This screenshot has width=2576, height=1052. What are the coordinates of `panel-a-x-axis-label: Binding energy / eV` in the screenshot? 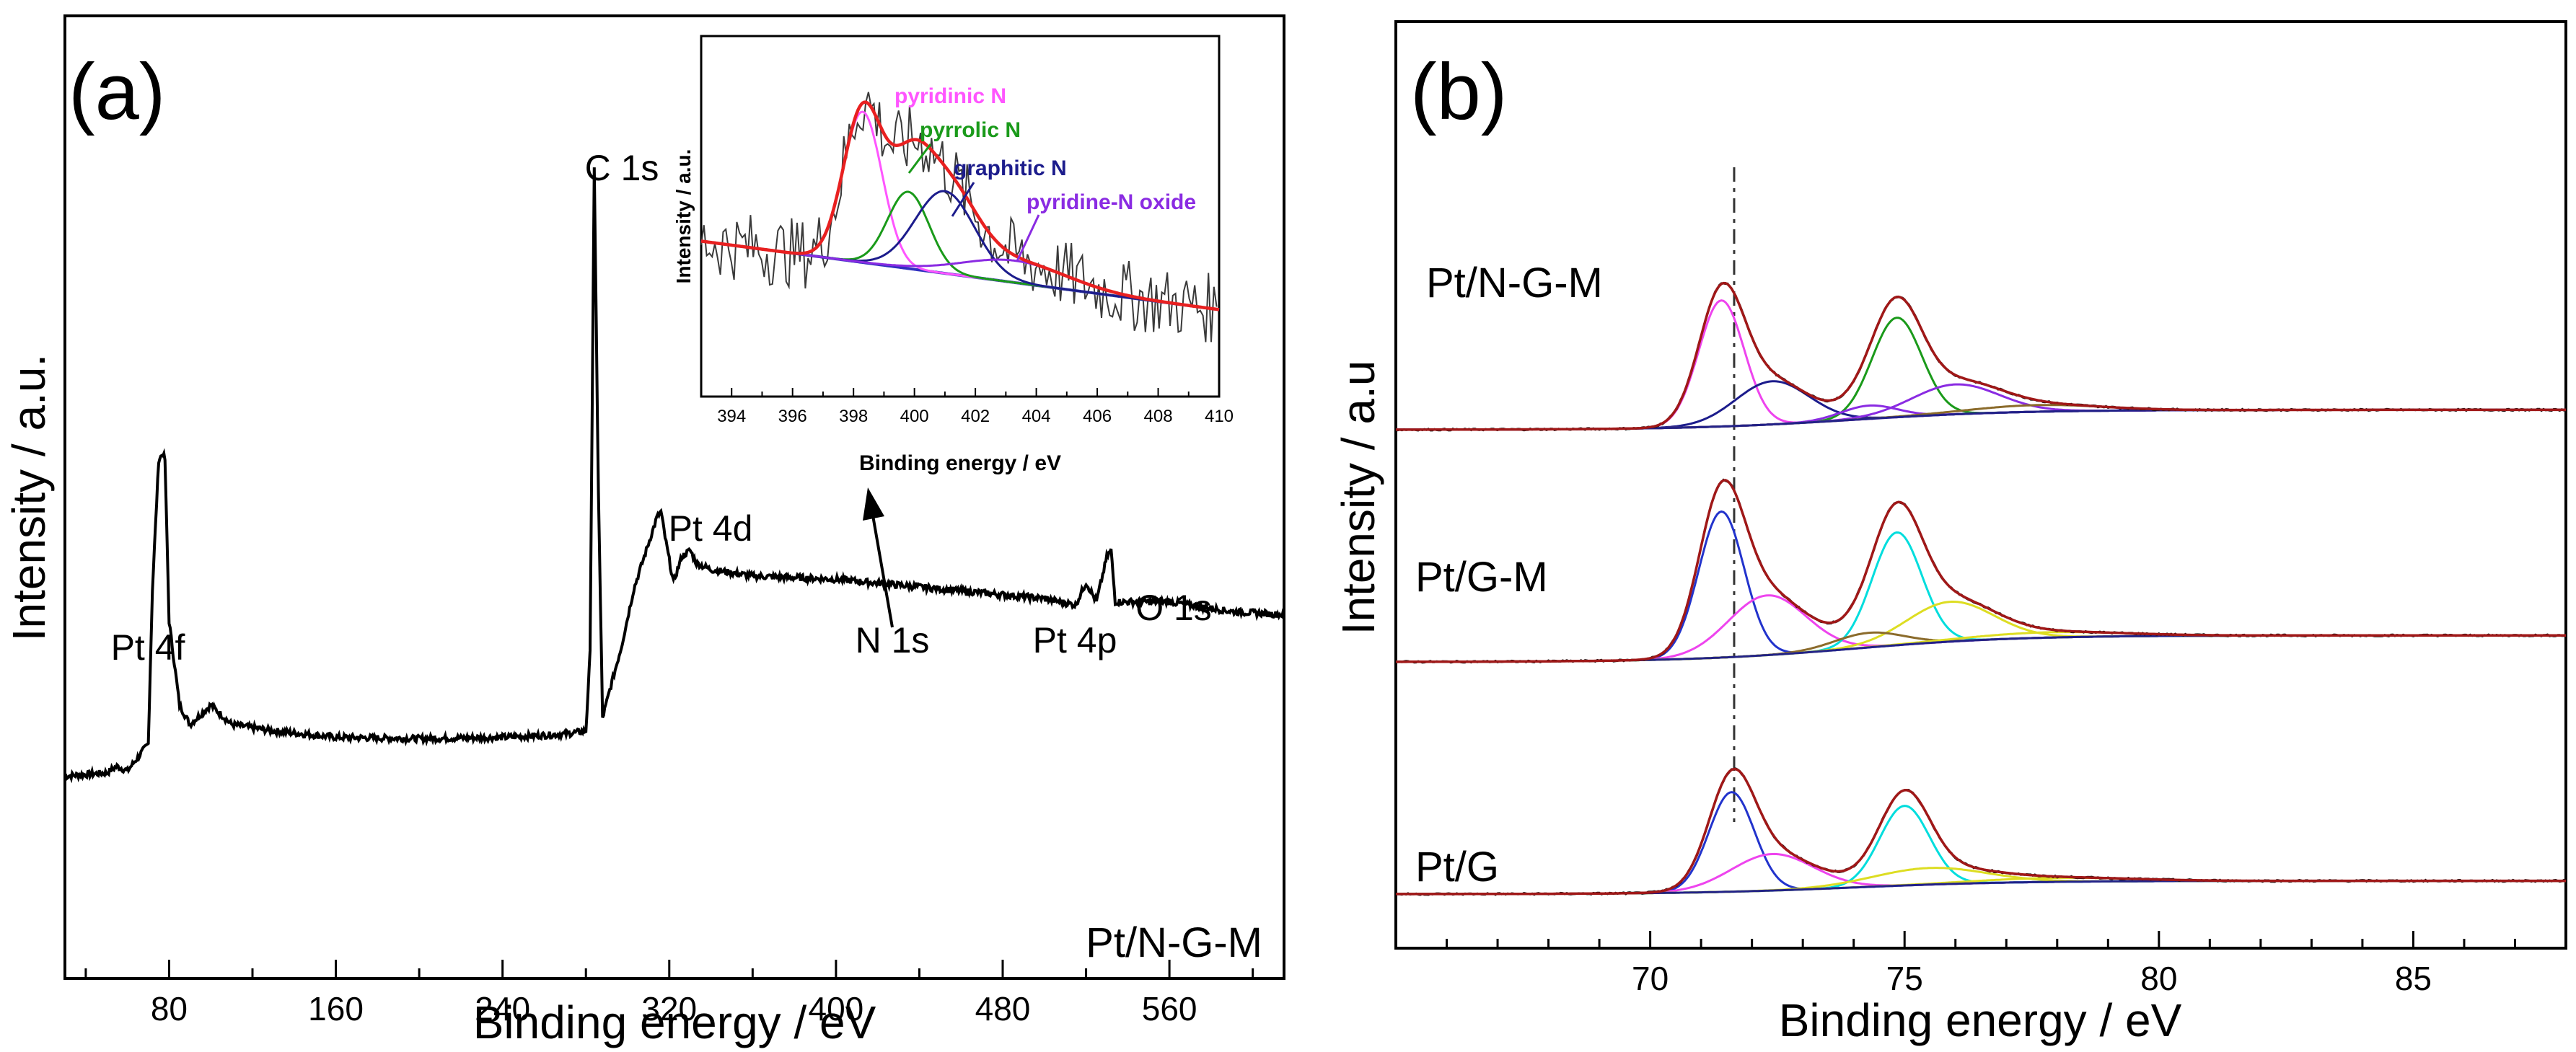 It's located at (674, 1022).